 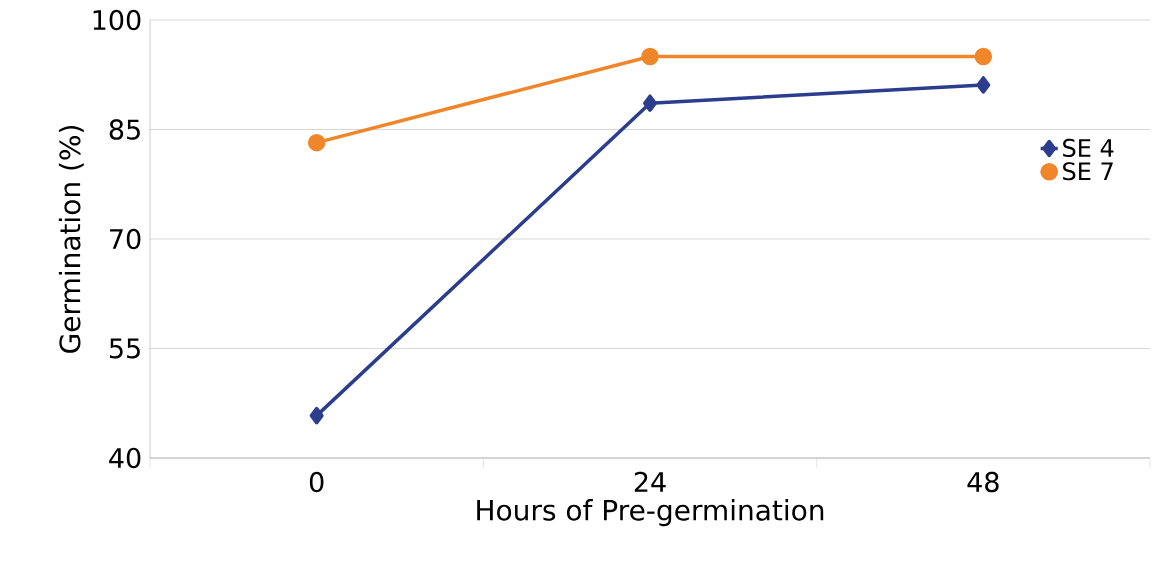 What do you see at coordinates (650, 481) in the screenshot?
I see `x-tick-label: 24` at bounding box center [650, 481].